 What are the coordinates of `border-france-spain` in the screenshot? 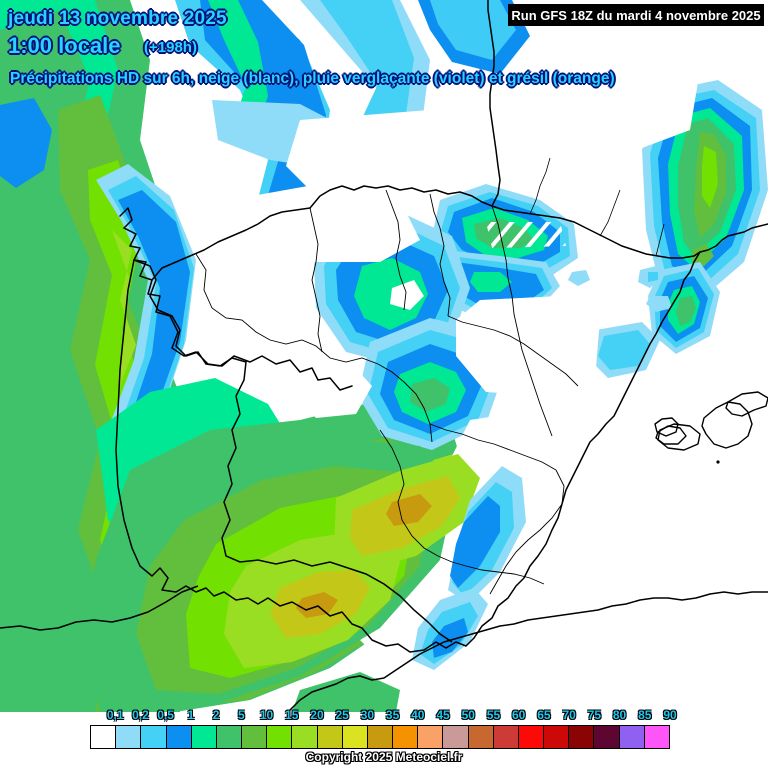 It's located at (596, 232).